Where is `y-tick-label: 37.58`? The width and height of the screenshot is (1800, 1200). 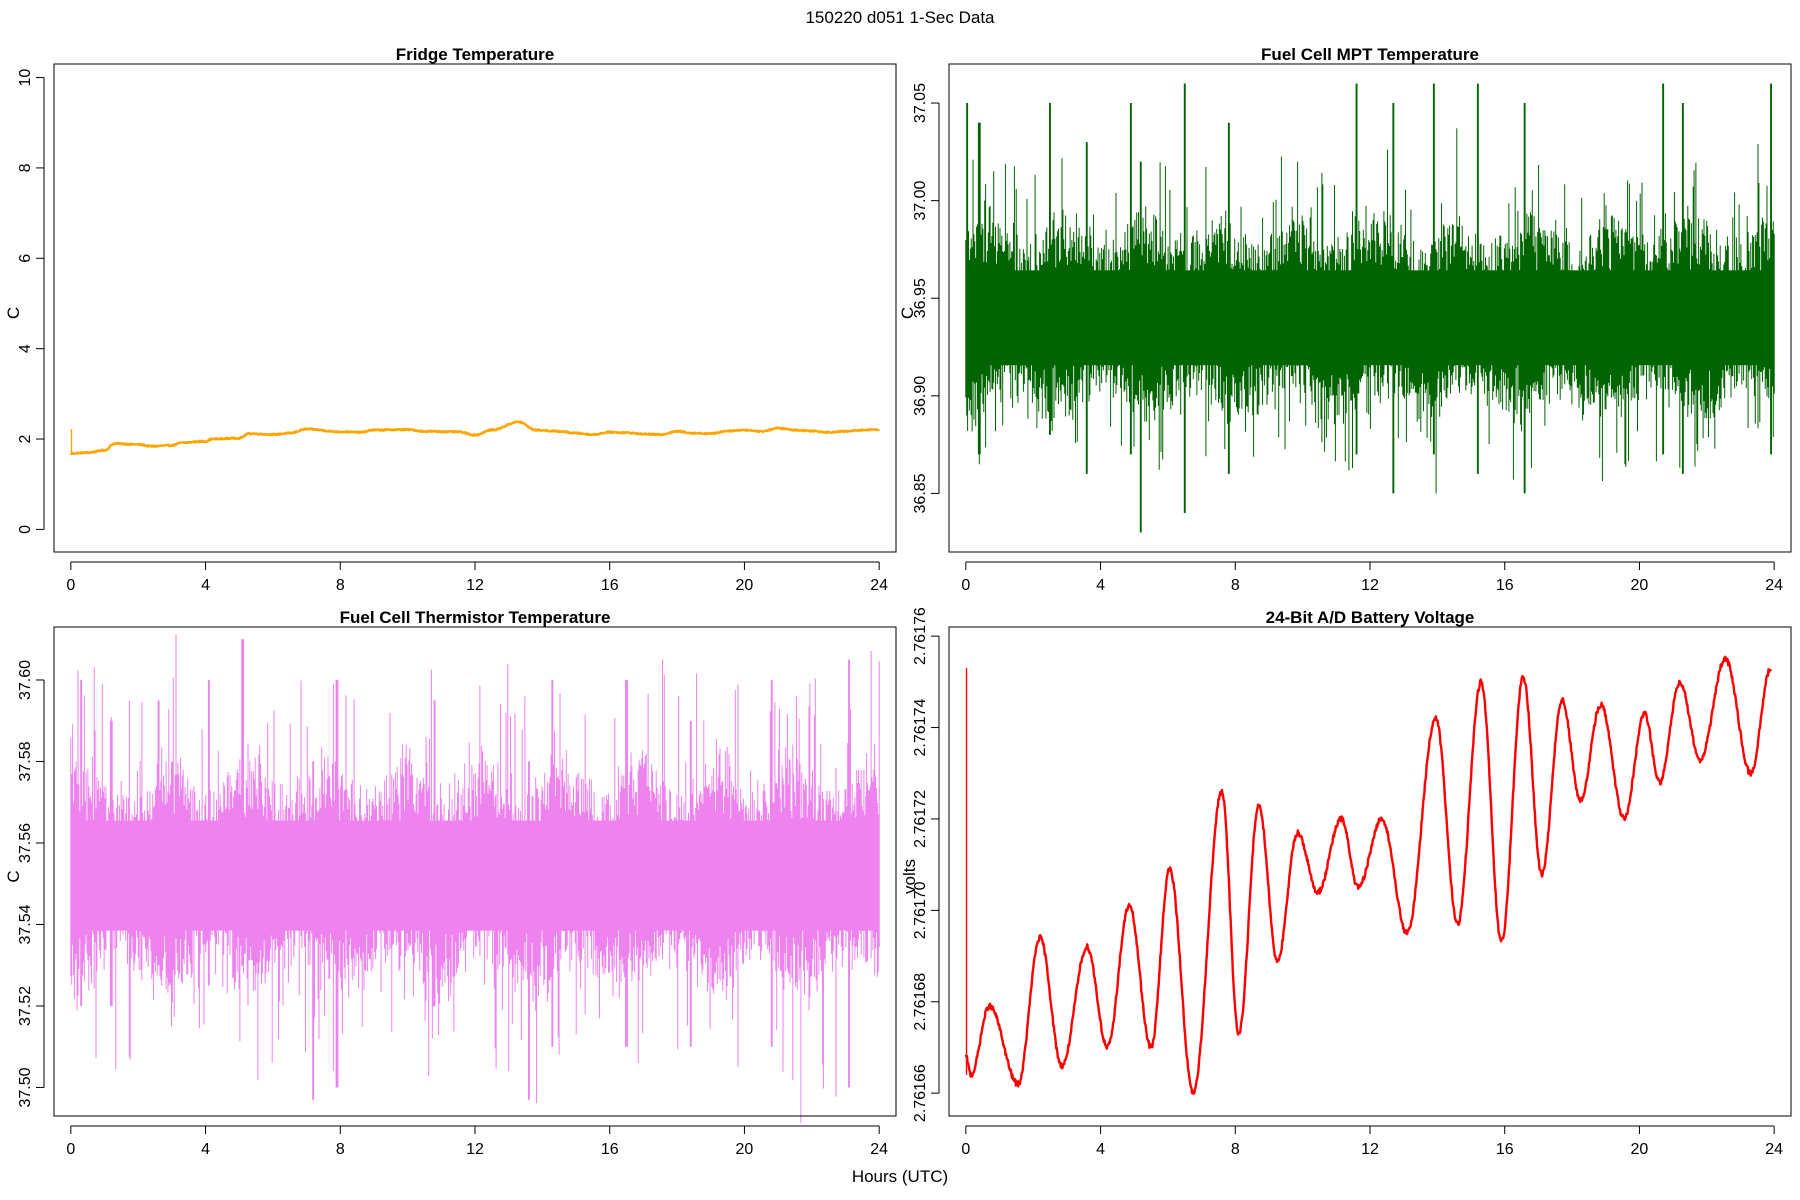
y-tick-label: 37.58 is located at coordinates (25, 761).